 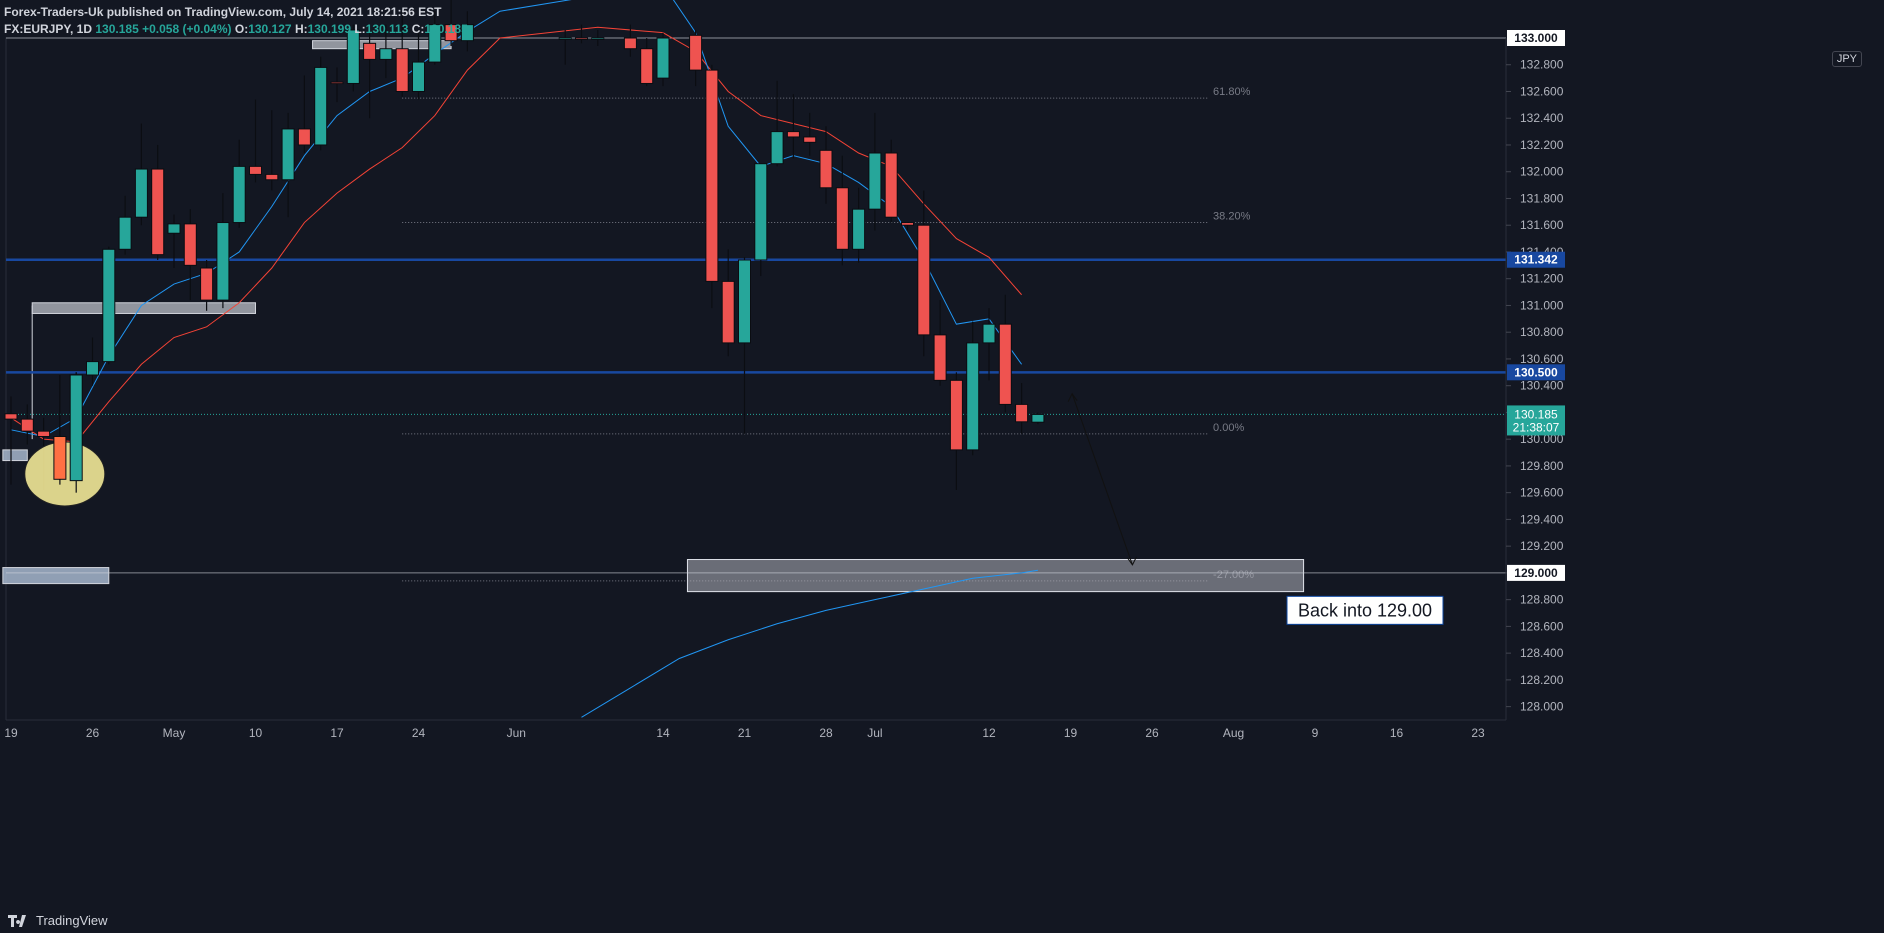 What do you see at coordinates (1542, 519) in the screenshot?
I see `y-tick-label: 129.400` at bounding box center [1542, 519].